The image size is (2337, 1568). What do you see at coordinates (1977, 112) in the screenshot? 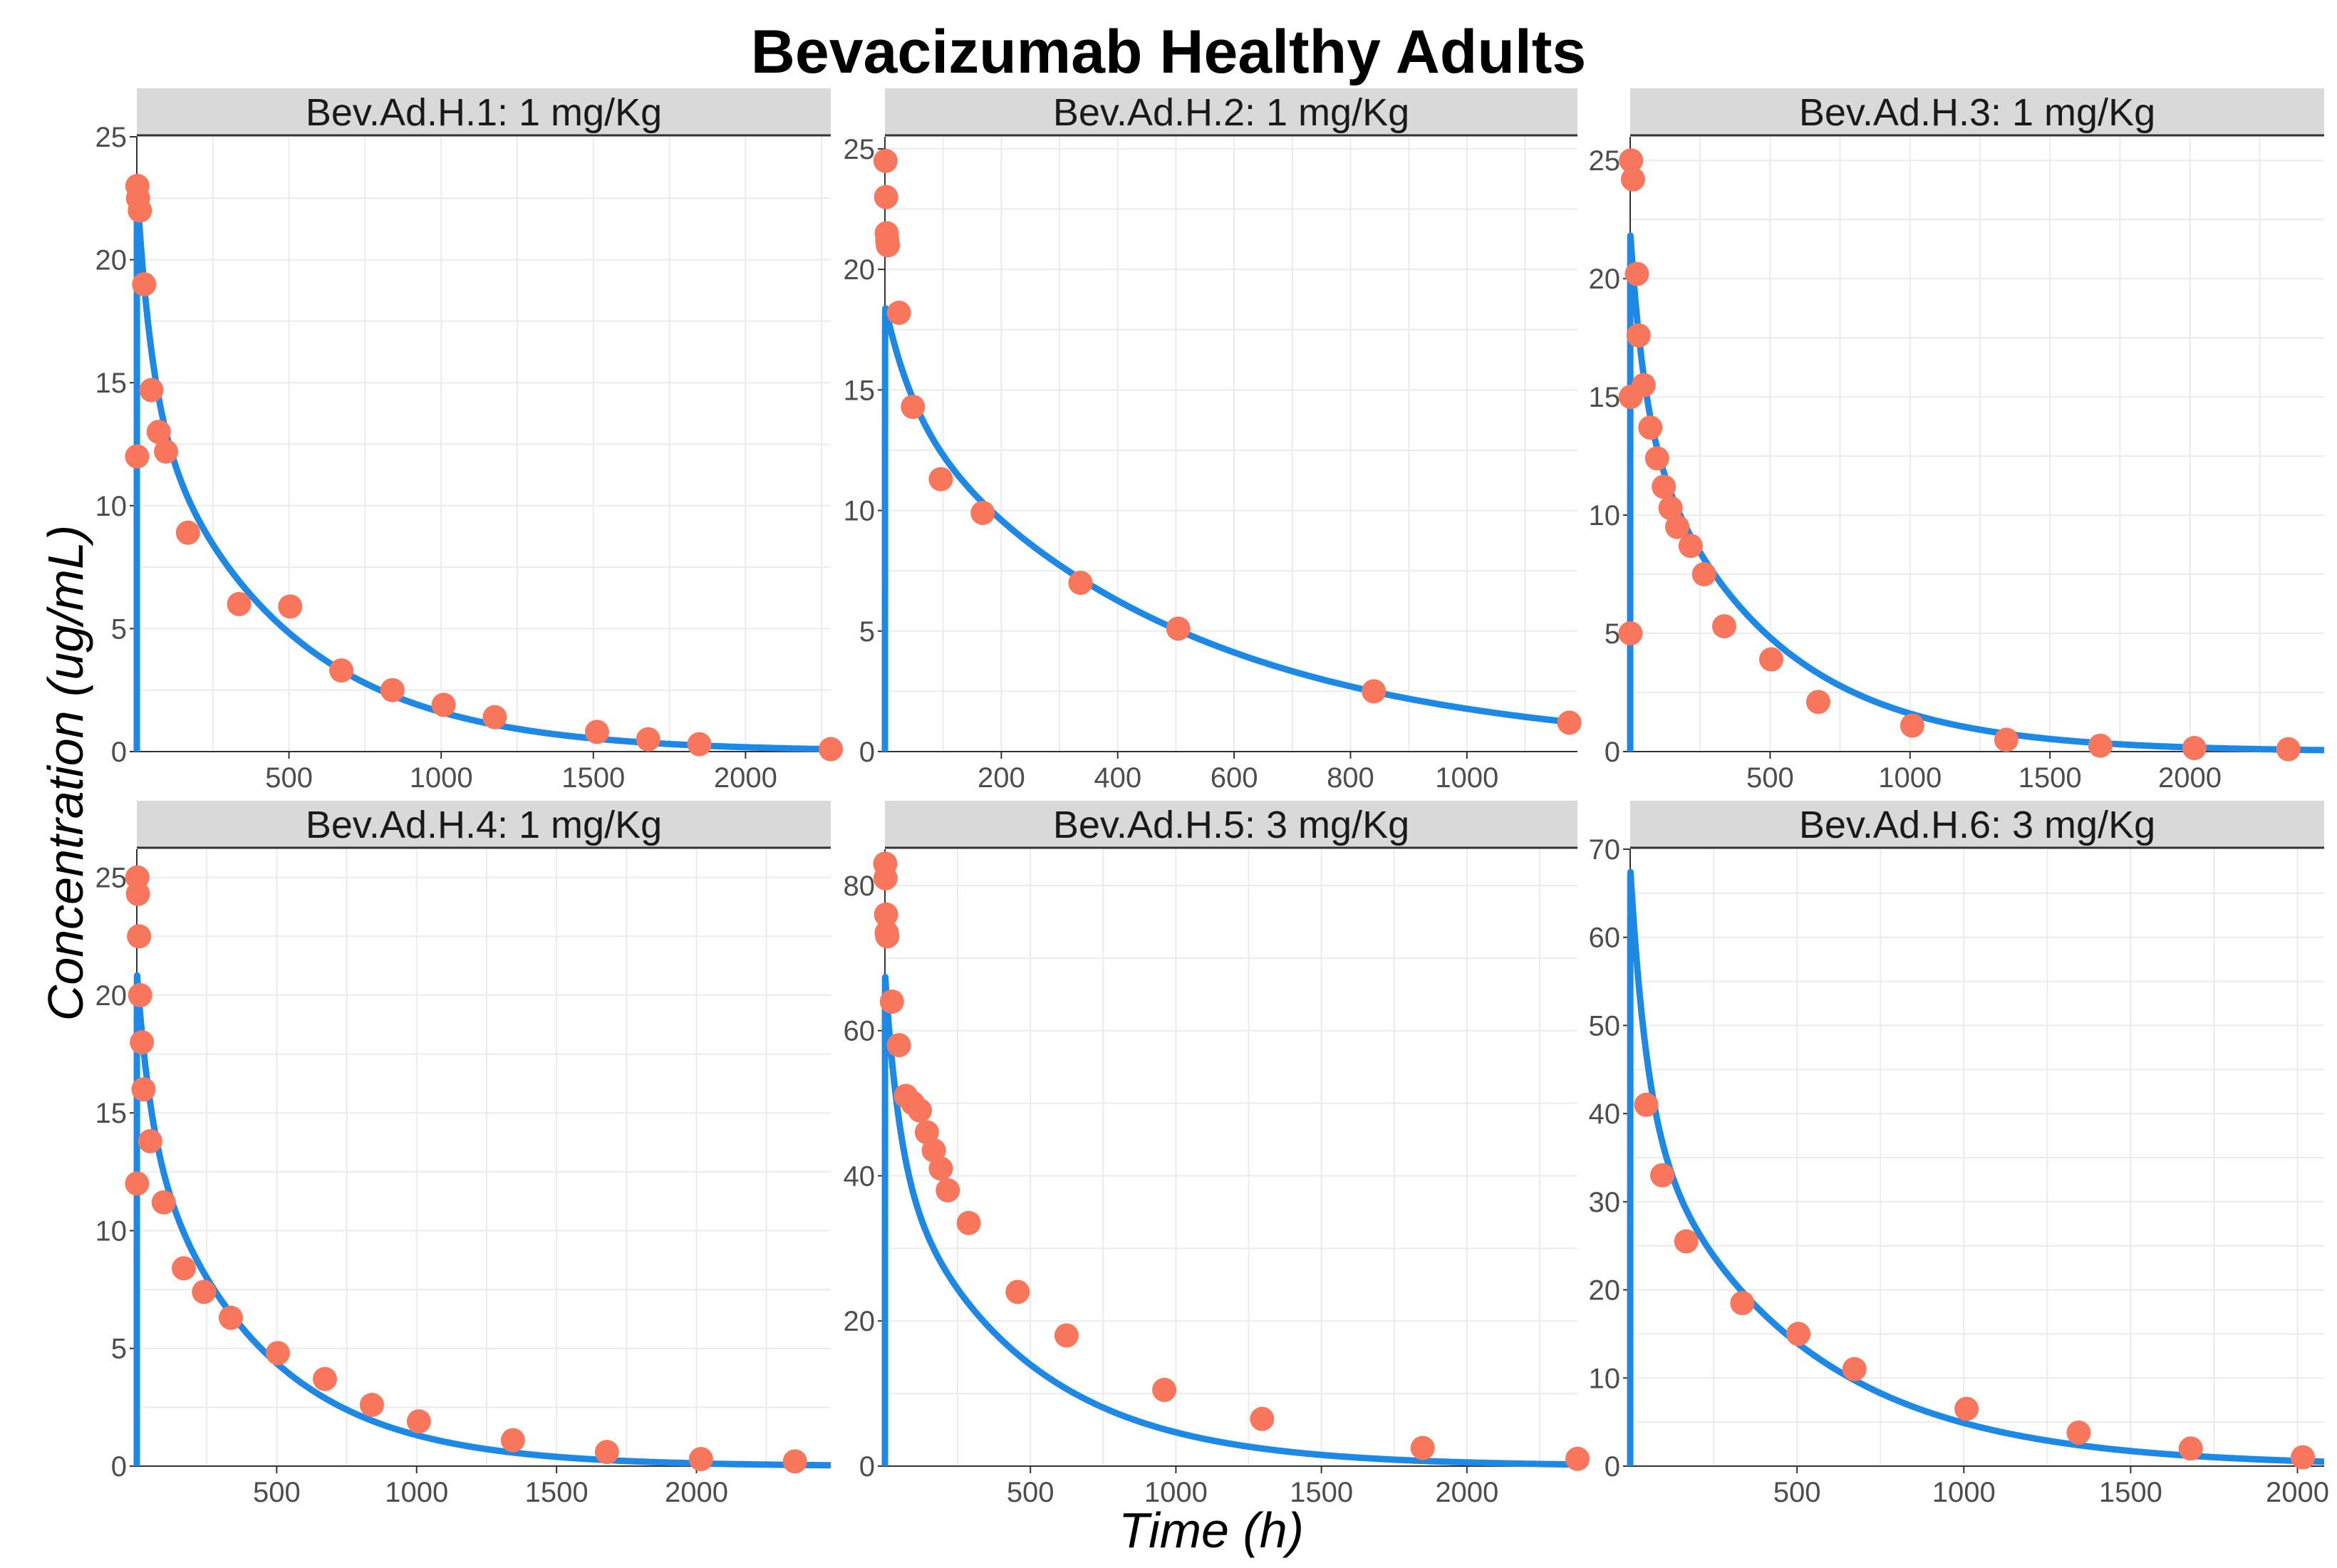
I see `facet-strip-label: Bev.Ad.H.3: 1 mg/Kg` at bounding box center [1977, 112].